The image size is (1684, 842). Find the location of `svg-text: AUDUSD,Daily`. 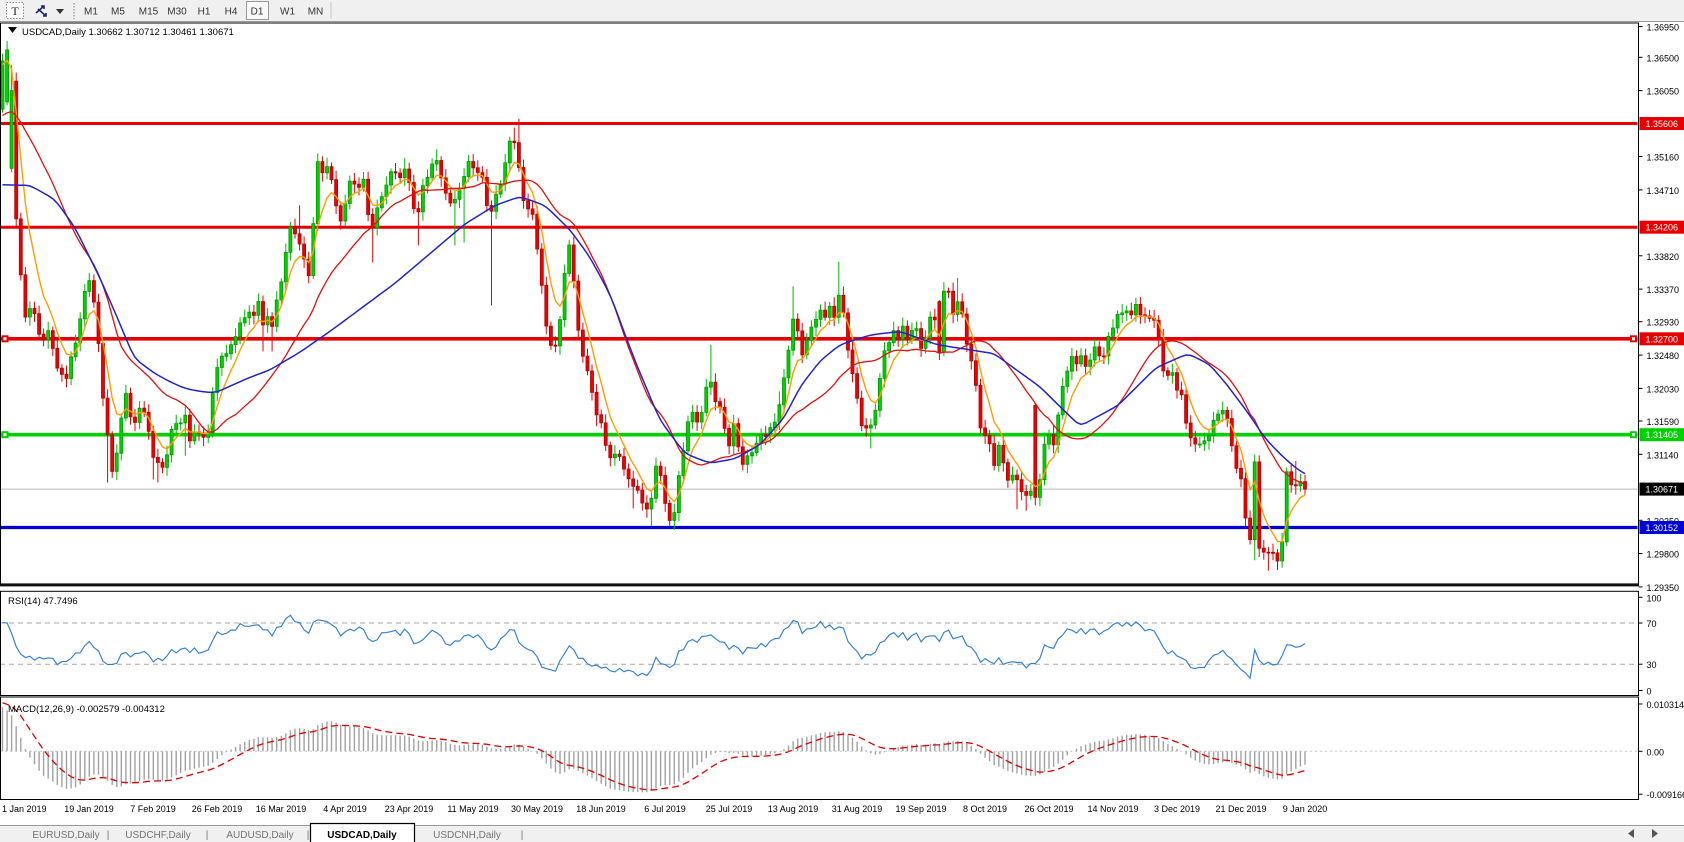

svg-text: AUDUSD,Daily is located at coordinates (259, 835).